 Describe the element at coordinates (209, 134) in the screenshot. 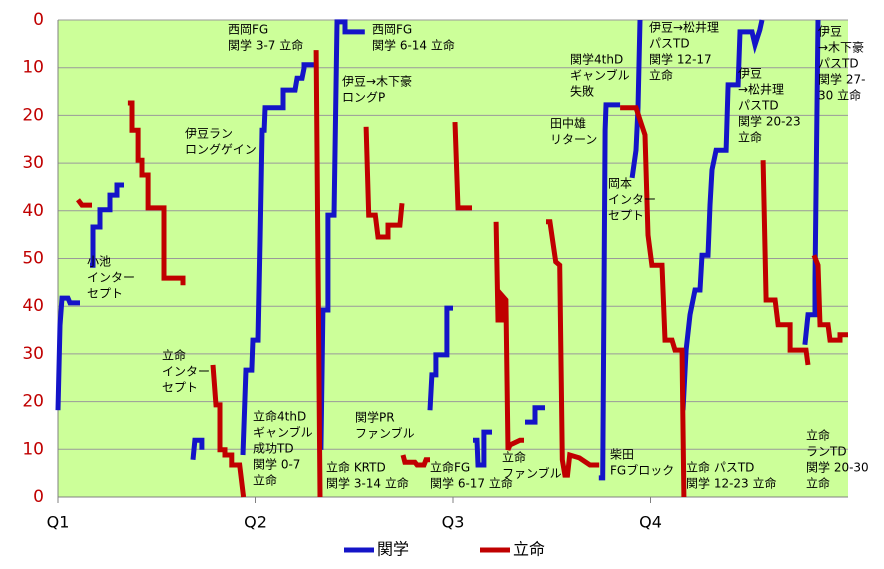

I see `annotation: 伊豆ラン` at that location.